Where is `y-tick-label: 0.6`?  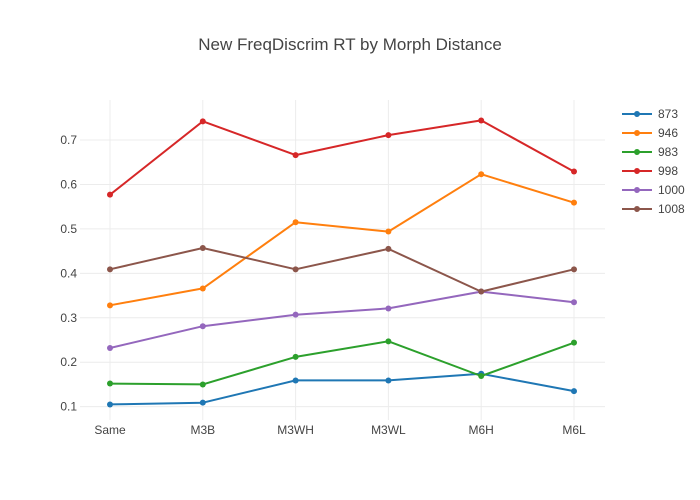
y-tick-label: 0.6 is located at coordinates (68, 184).